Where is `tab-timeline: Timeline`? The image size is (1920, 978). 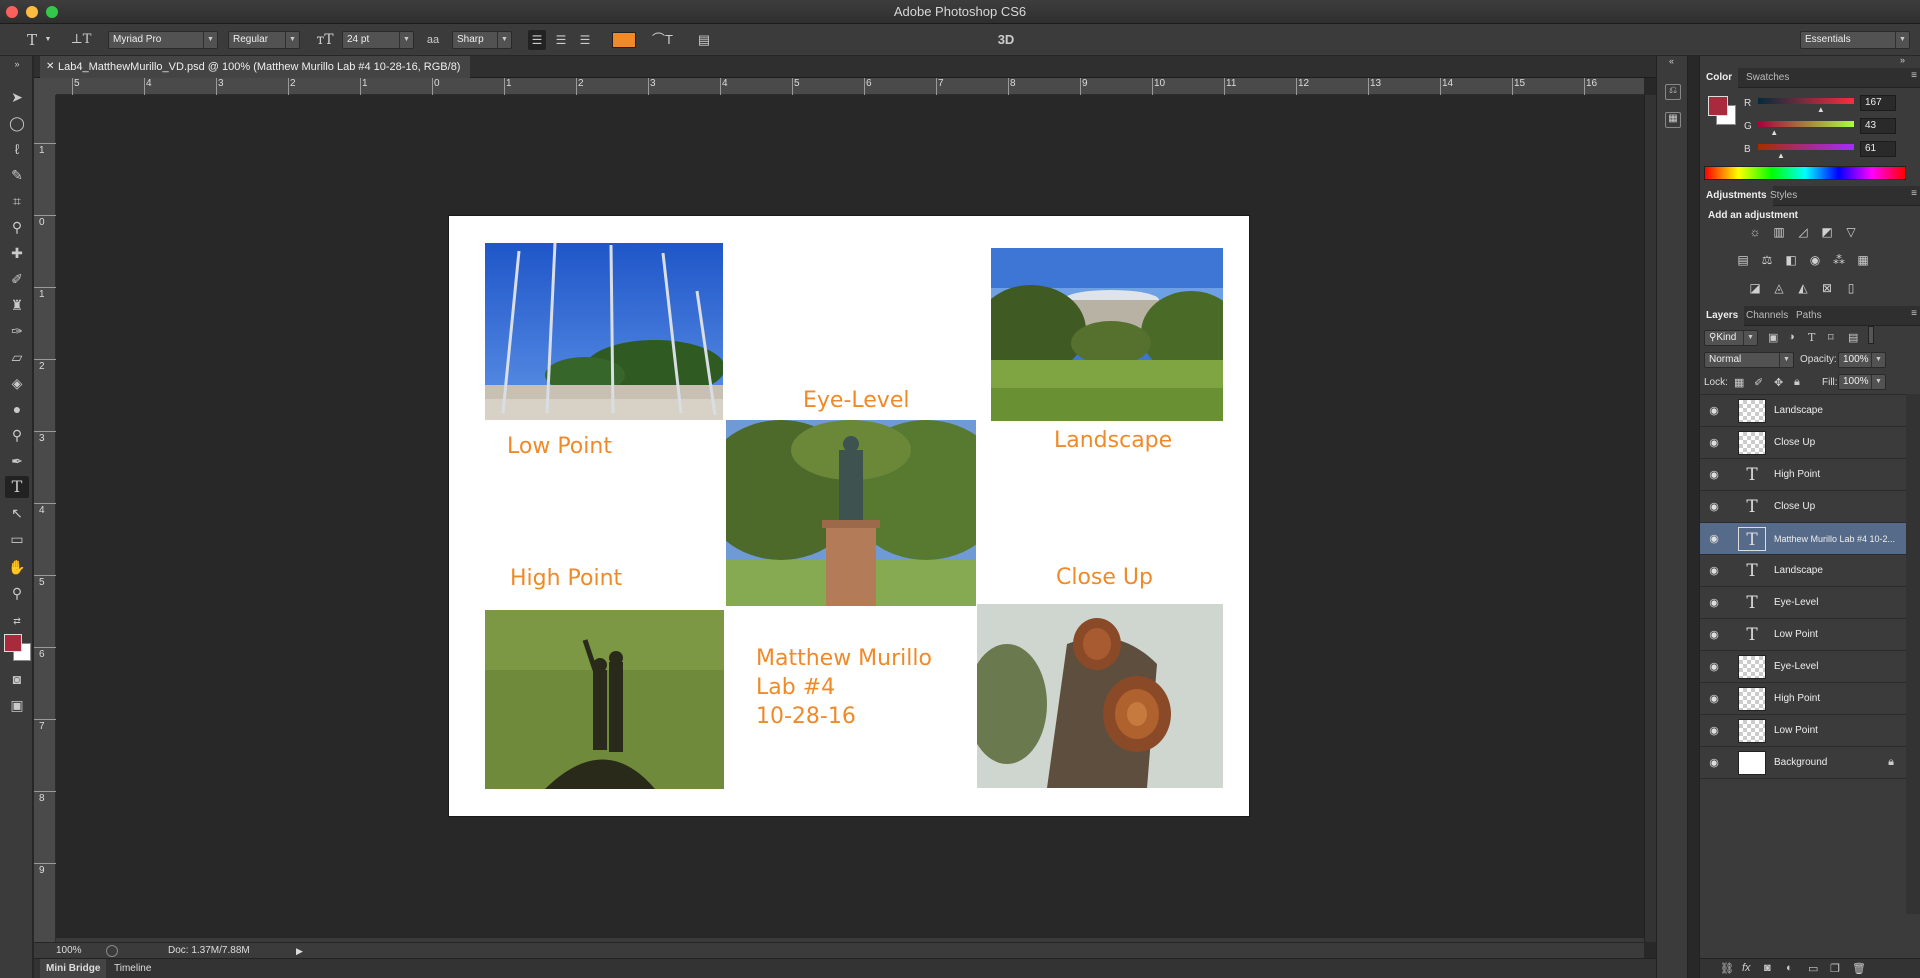 tab-timeline: Timeline is located at coordinates (133, 968).